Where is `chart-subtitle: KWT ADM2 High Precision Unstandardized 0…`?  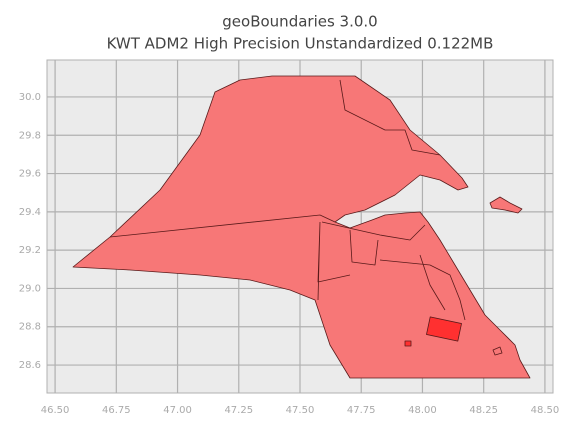
chart-subtitle: KWT ADM2 High Precision Unstandardized 0… is located at coordinates (300, 44).